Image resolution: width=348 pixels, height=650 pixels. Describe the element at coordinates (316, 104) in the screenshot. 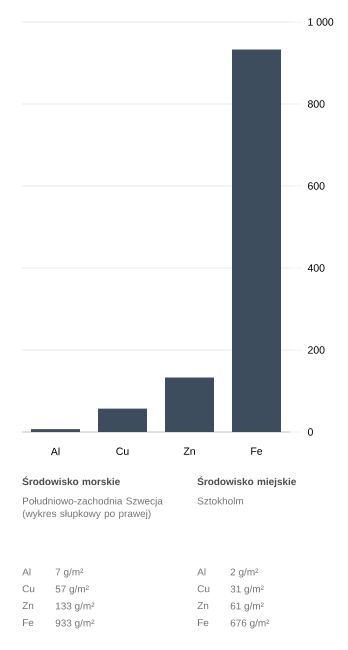

I see `y-tick-label: 800` at that location.